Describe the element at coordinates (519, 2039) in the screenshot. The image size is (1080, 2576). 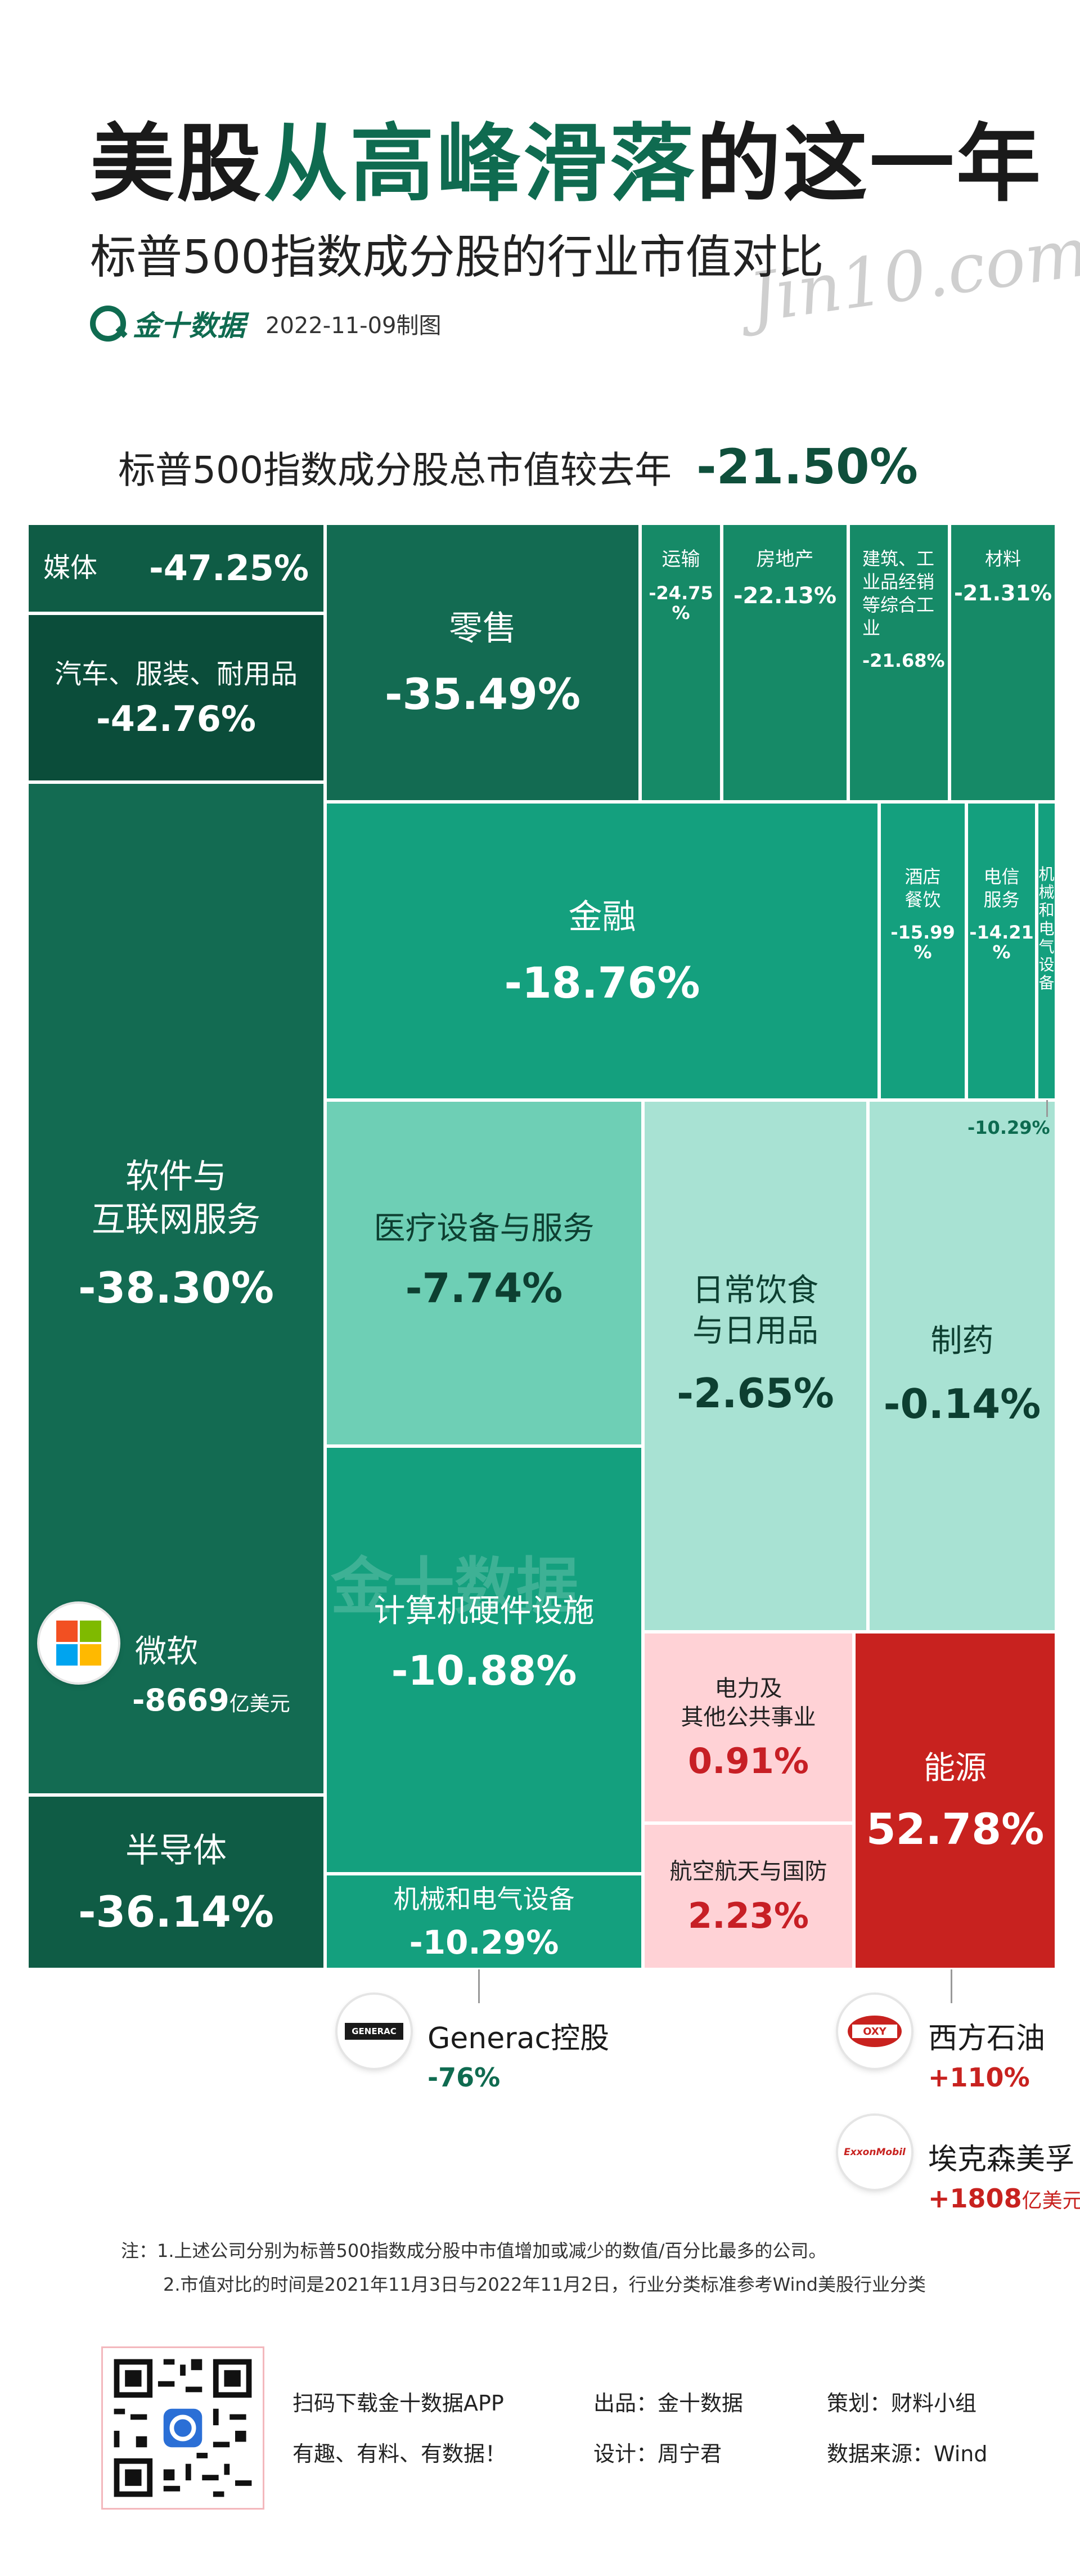
I see `generac-name: Generac控股` at that location.